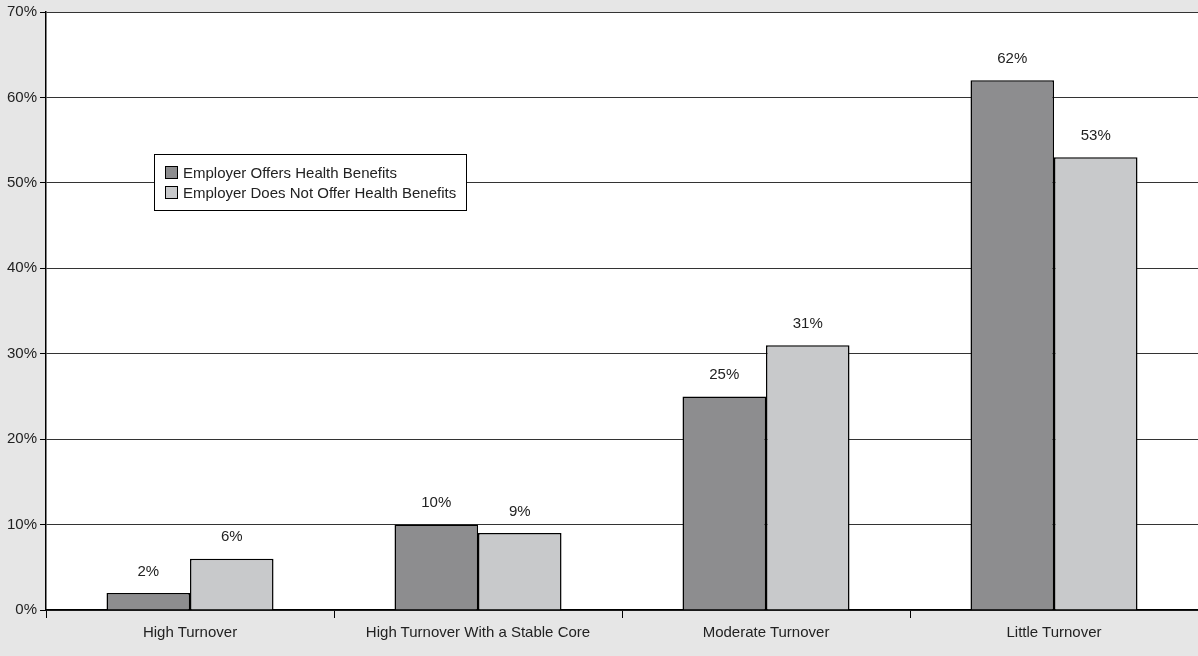  What do you see at coordinates (22, 11) in the screenshot?
I see `y-tick-label: 70%` at bounding box center [22, 11].